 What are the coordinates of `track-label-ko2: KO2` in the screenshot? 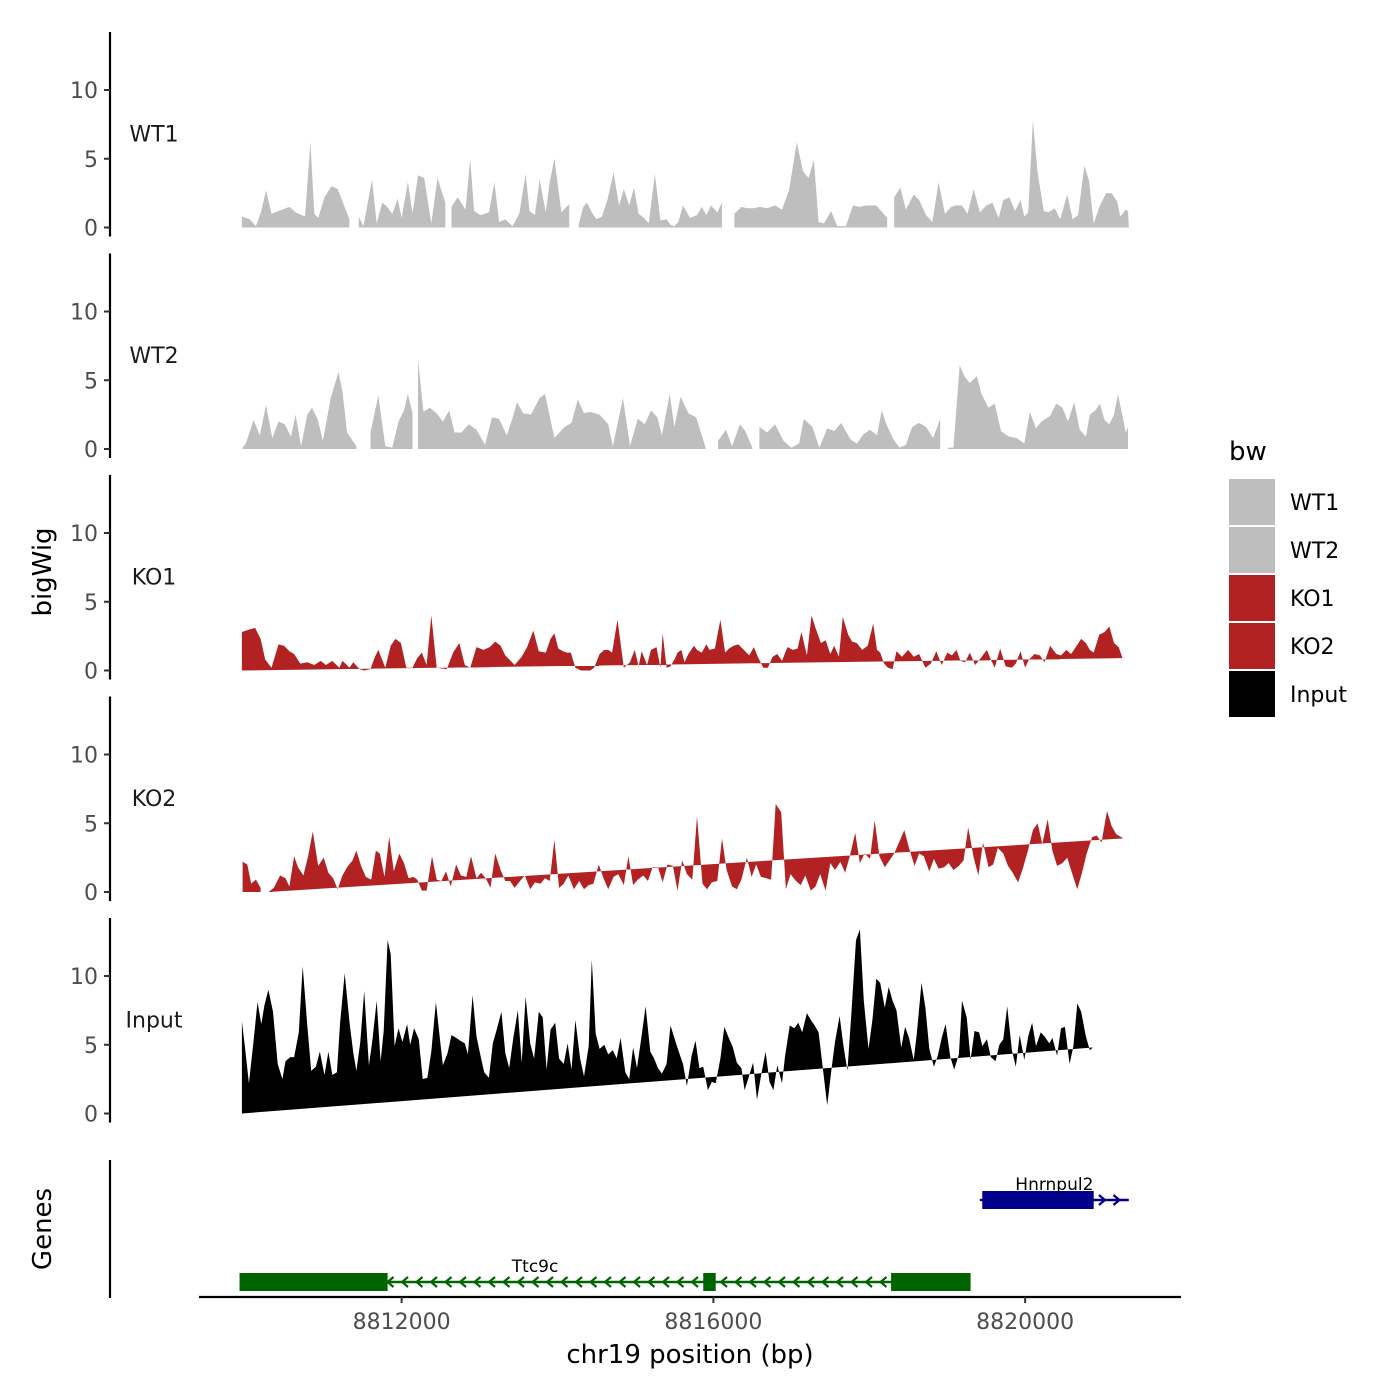 It's located at (154, 799).